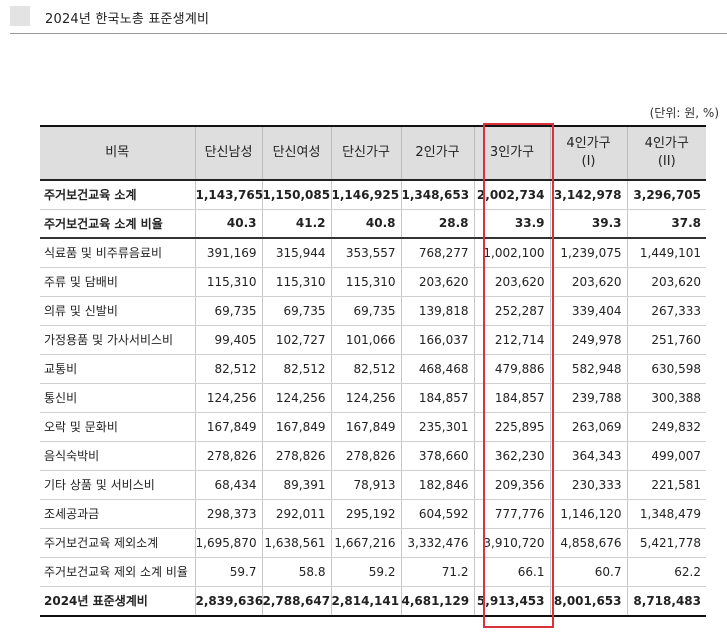 This screenshot has height=636, width=727. I want to click on table-cell: 499,007, so click(666, 456).